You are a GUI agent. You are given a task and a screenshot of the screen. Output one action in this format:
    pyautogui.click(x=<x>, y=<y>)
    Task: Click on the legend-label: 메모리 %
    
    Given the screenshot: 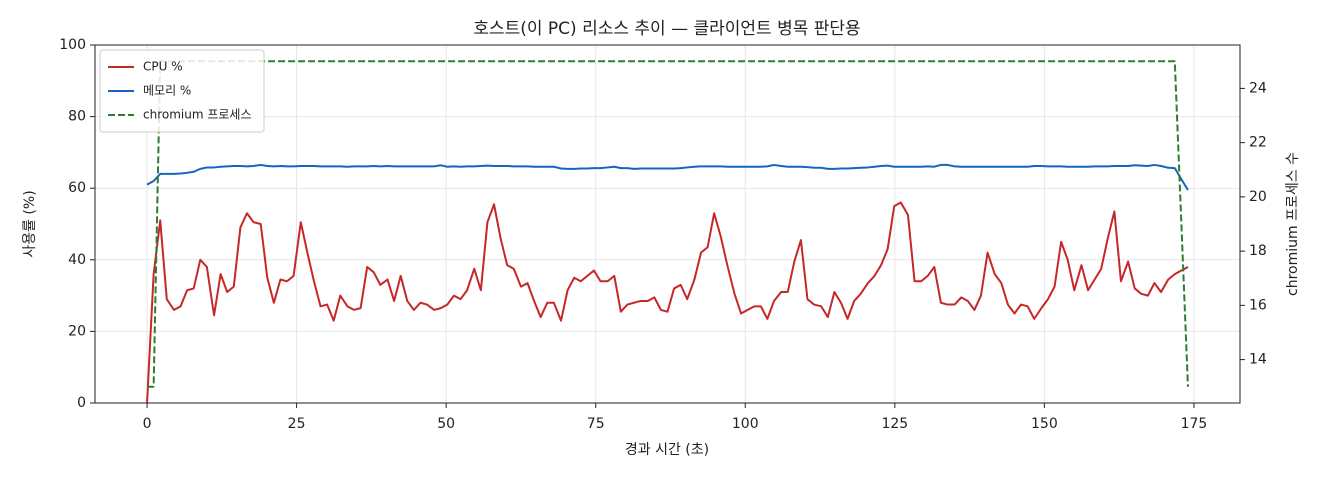 What is the action you would take?
    pyautogui.click(x=167, y=91)
    